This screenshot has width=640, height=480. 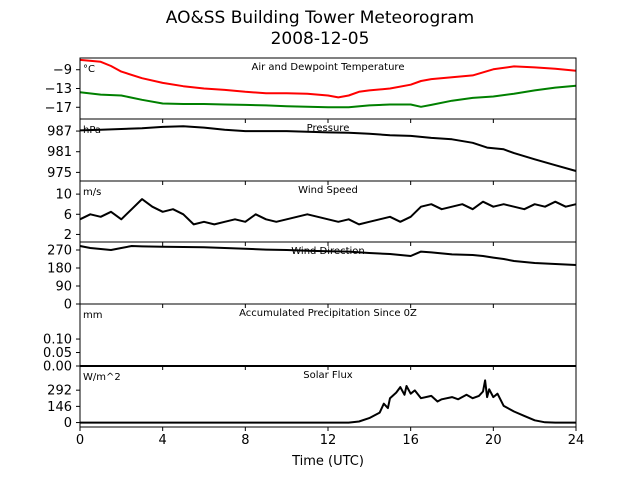 I want to click on x-axis-label: Time (UTC), so click(x=327, y=461).